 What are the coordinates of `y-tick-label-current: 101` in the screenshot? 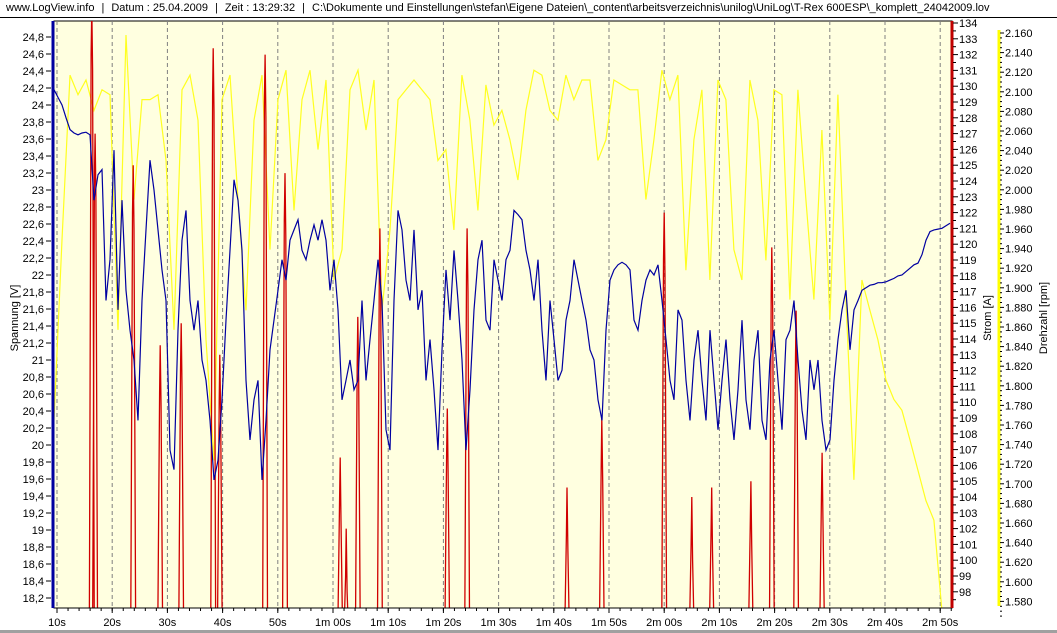 It's located at (968, 545).